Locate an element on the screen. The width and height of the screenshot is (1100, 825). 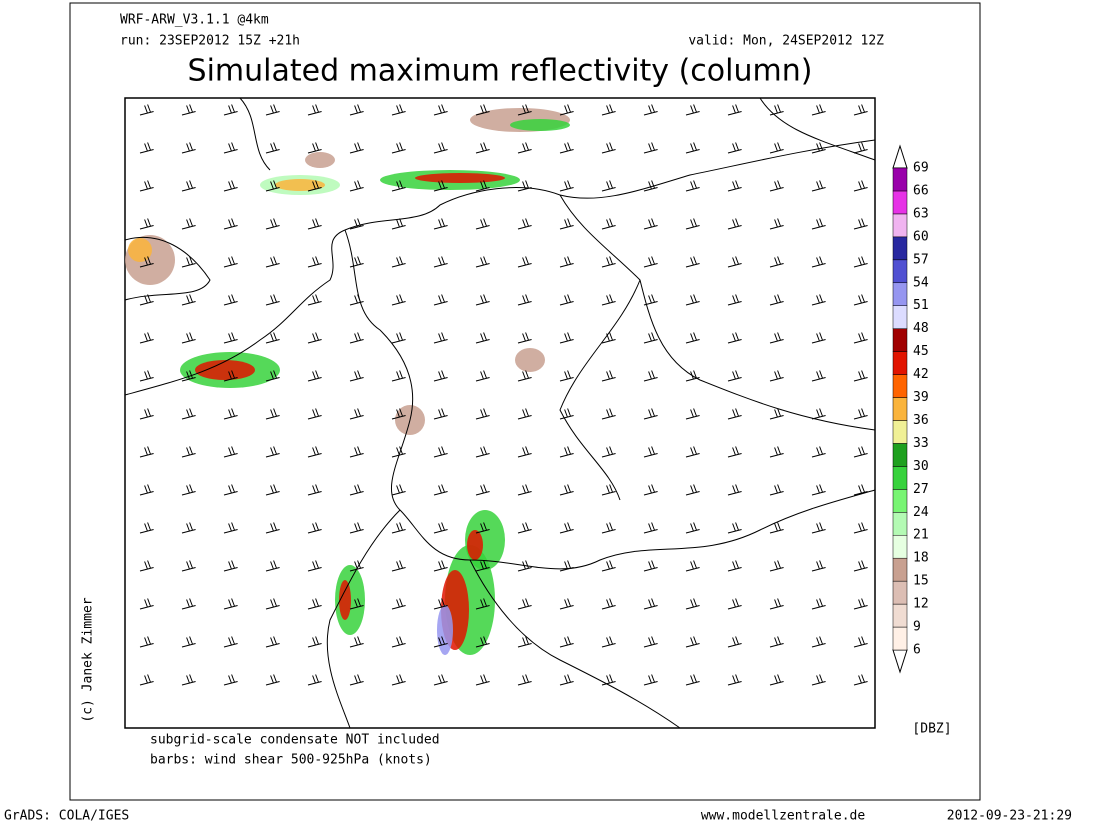
colorbar-tick-label: 45 is located at coordinates (921, 351).